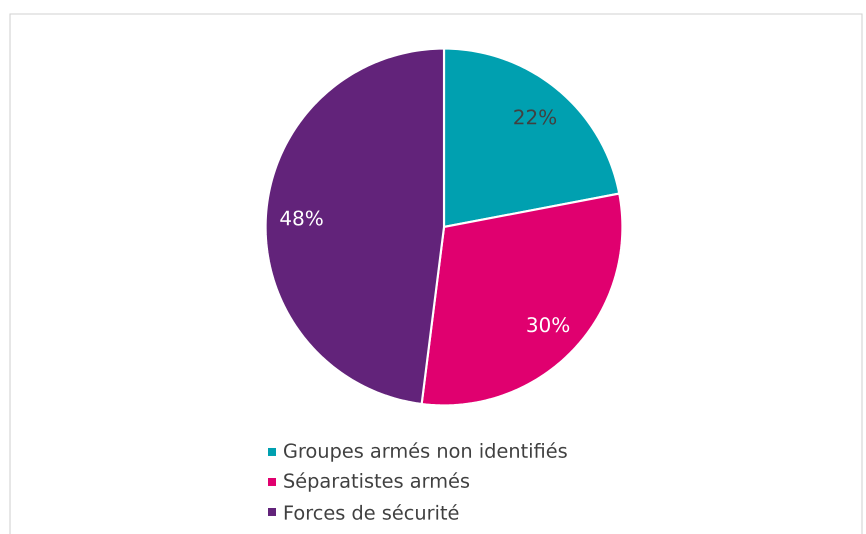 The height and width of the screenshot is (534, 866). Describe the element at coordinates (377, 482) in the screenshot. I see `legend-label: Séparatistes armés` at that location.